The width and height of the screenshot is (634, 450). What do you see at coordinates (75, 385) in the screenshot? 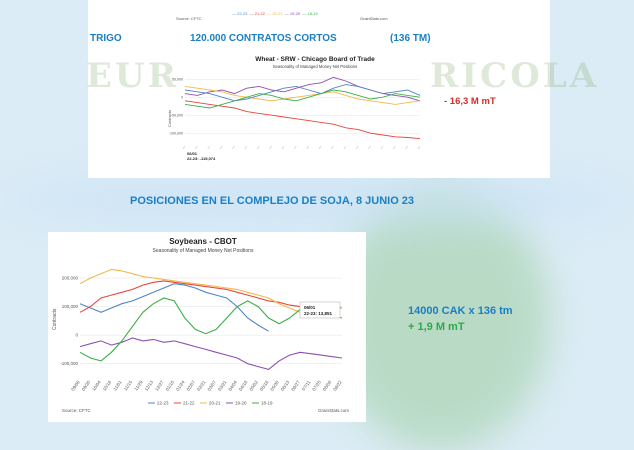
I see `x-tick-label: 09/06` at bounding box center [75, 385].